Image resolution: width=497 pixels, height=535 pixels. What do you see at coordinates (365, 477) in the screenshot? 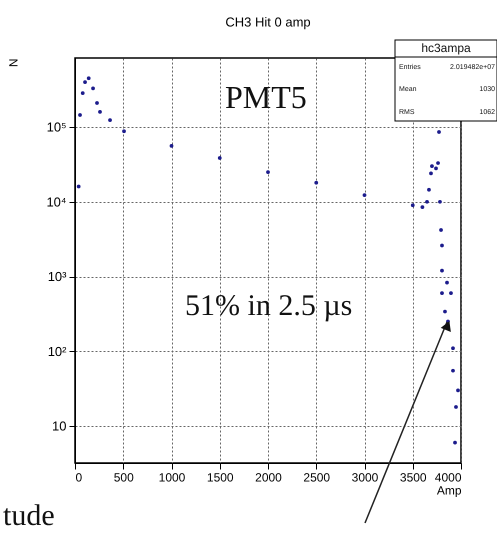
I see `x-tick-label: 3000` at bounding box center [365, 477].